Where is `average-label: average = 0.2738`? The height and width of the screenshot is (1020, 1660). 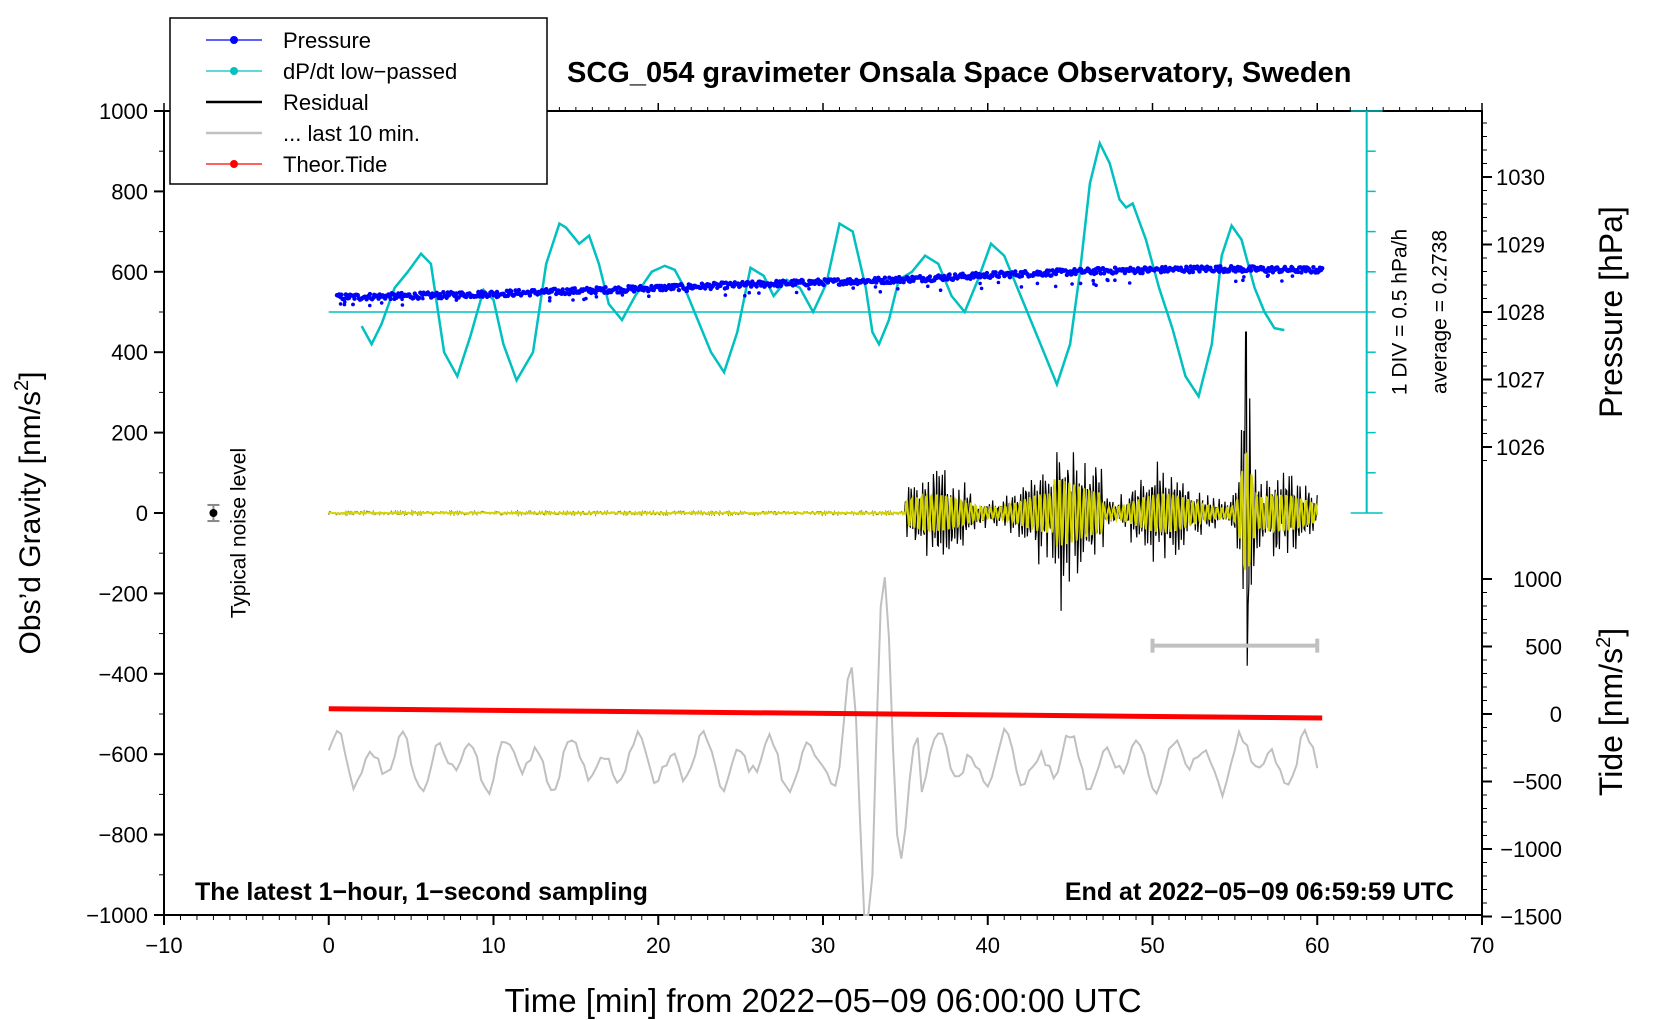 average-label: average = 0.2738 is located at coordinates (1440, 312).